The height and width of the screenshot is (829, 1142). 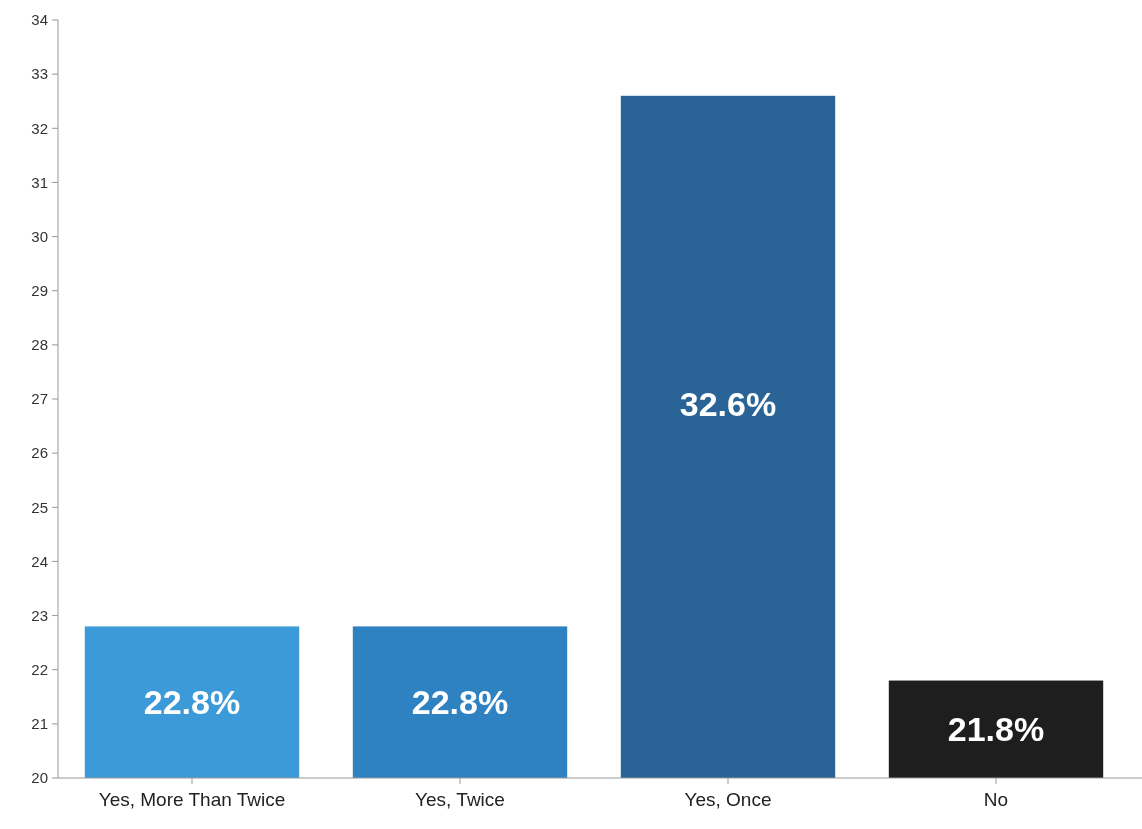 I want to click on x-tick-label: Yes, Once, so click(x=728, y=799).